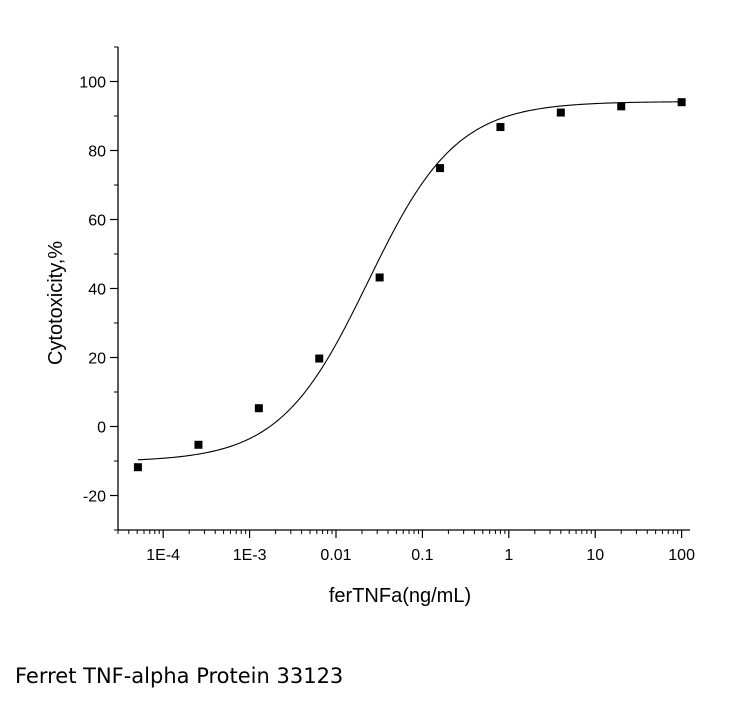 The width and height of the screenshot is (739, 702). What do you see at coordinates (97, 152) in the screenshot?
I see `y-tick-label: 80` at bounding box center [97, 152].